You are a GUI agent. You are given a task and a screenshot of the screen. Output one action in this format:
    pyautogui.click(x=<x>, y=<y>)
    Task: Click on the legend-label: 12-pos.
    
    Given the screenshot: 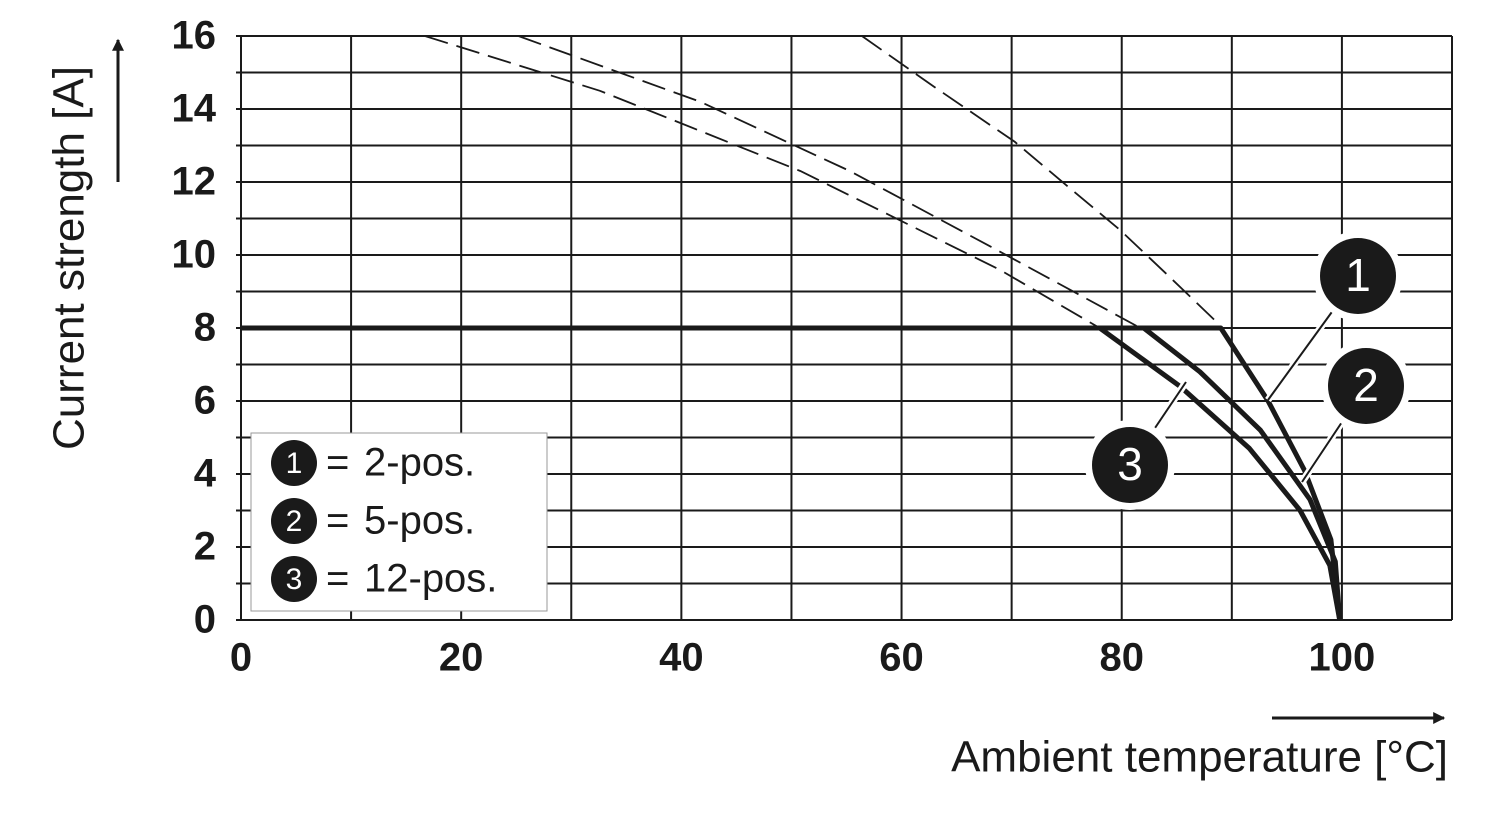 What is the action you would take?
    pyautogui.click(x=430, y=579)
    